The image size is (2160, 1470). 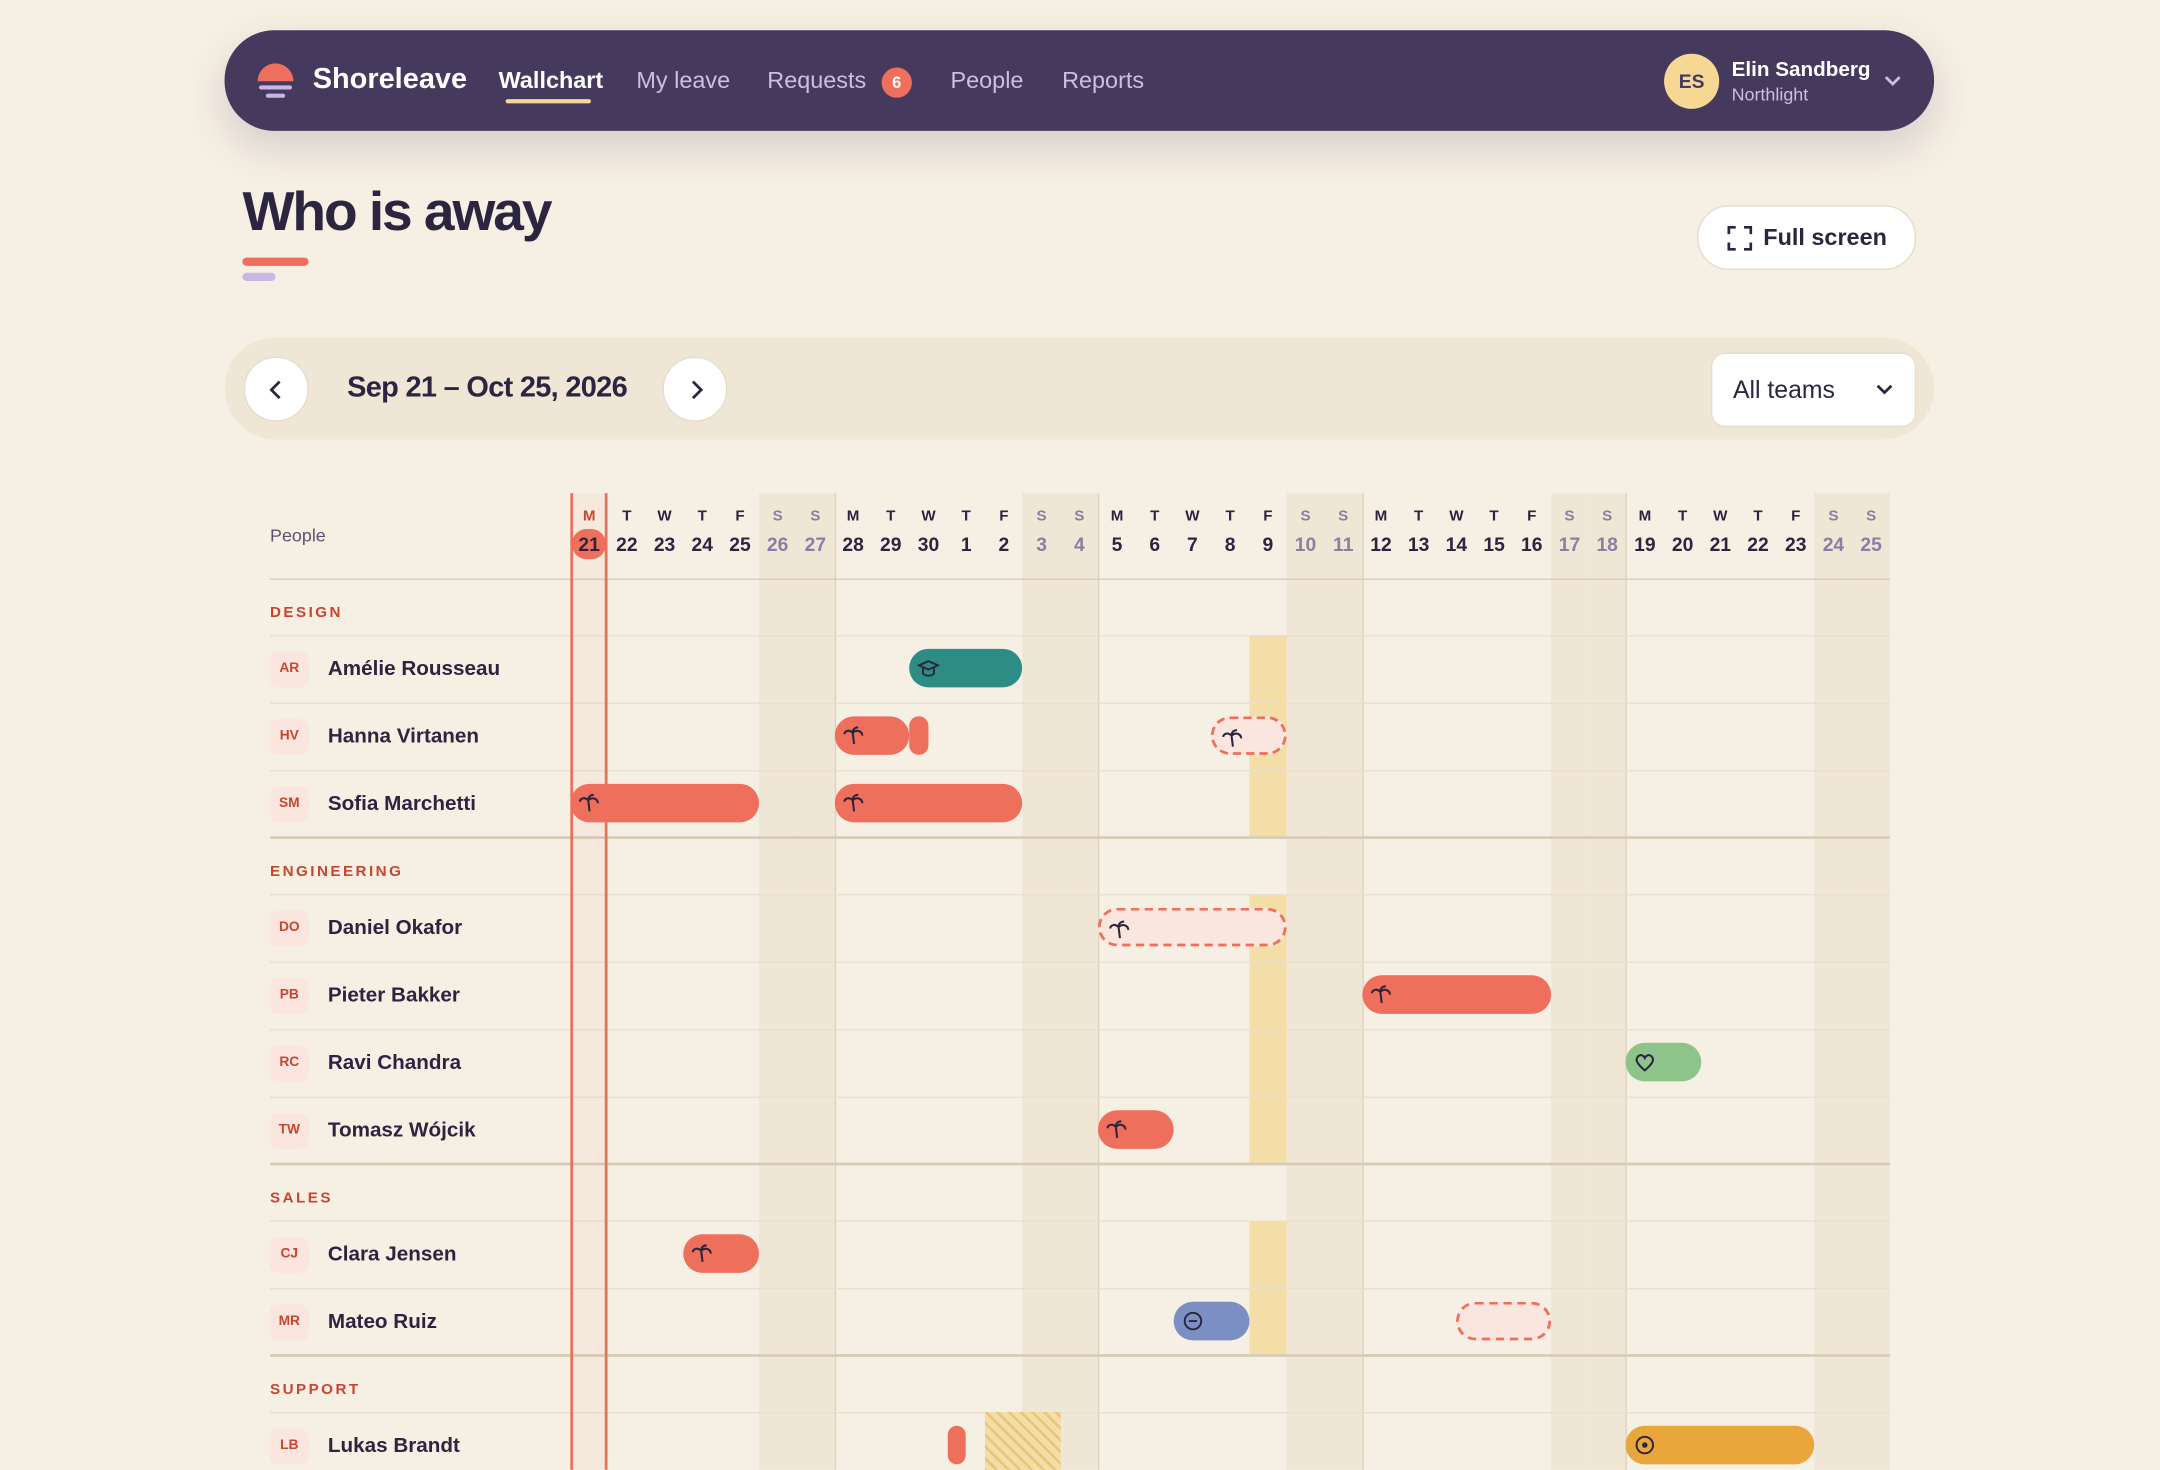 What do you see at coordinates (403, 736) in the screenshot?
I see `person-name: Hanna Virtanen` at bounding box center [403, 736].